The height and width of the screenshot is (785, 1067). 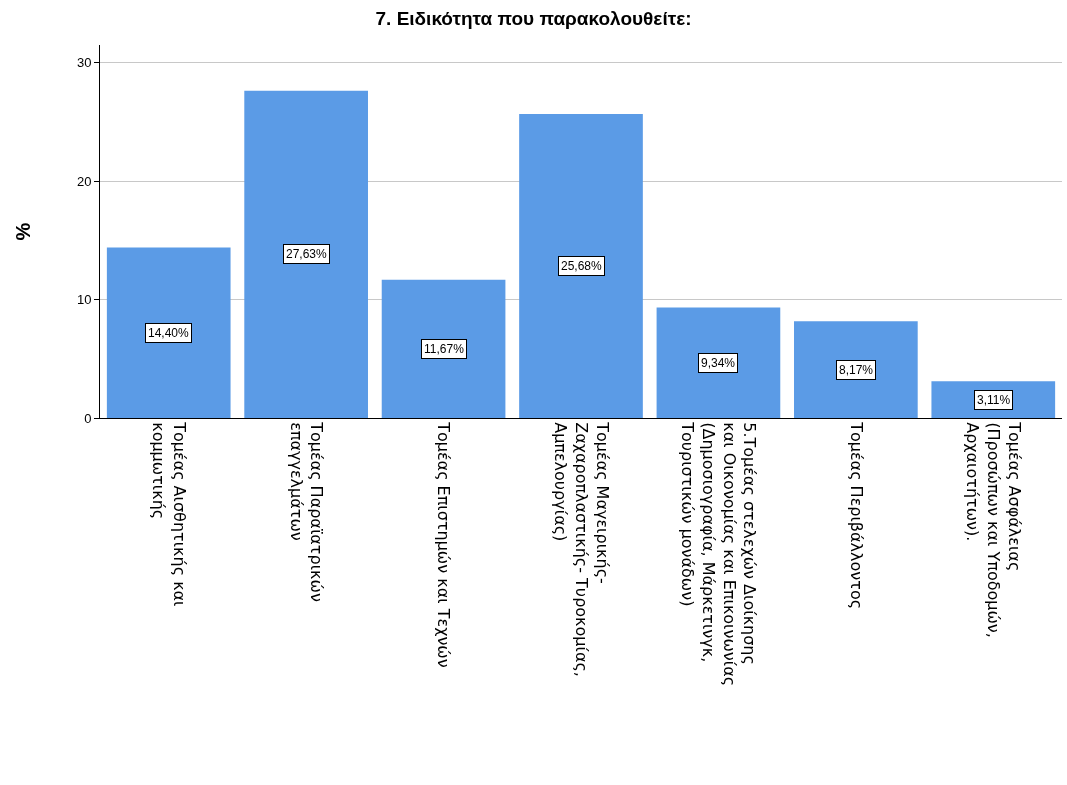 I want to click on x-tick-label: Τομέας Ασφάλειας (Προσώπων και Υποδομών, Αρχαιοτήτων)., so click(x=993, y=529).